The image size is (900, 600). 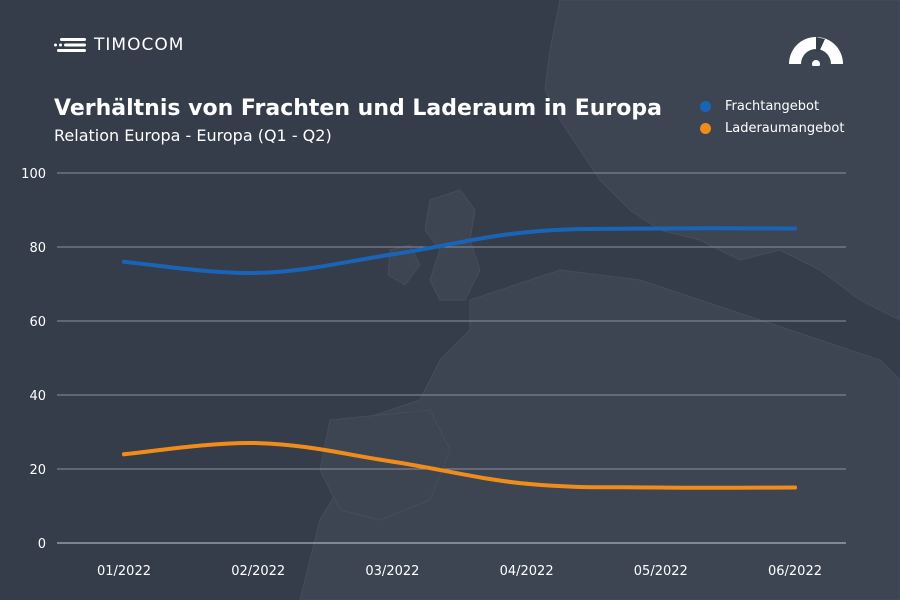 What do you see at coordinates (527, 571) in the screenshot?
I see `x-tick-label: 04/2022` at bounding box center [527, 571].